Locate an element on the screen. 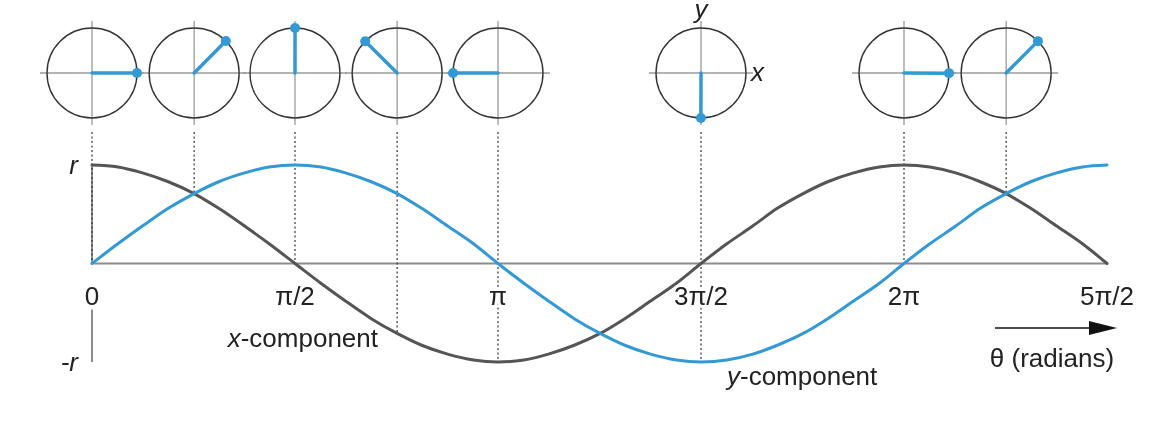 This screenshot has width=1166, height=444. series-label: x-component is located at coordinates (302, 338).